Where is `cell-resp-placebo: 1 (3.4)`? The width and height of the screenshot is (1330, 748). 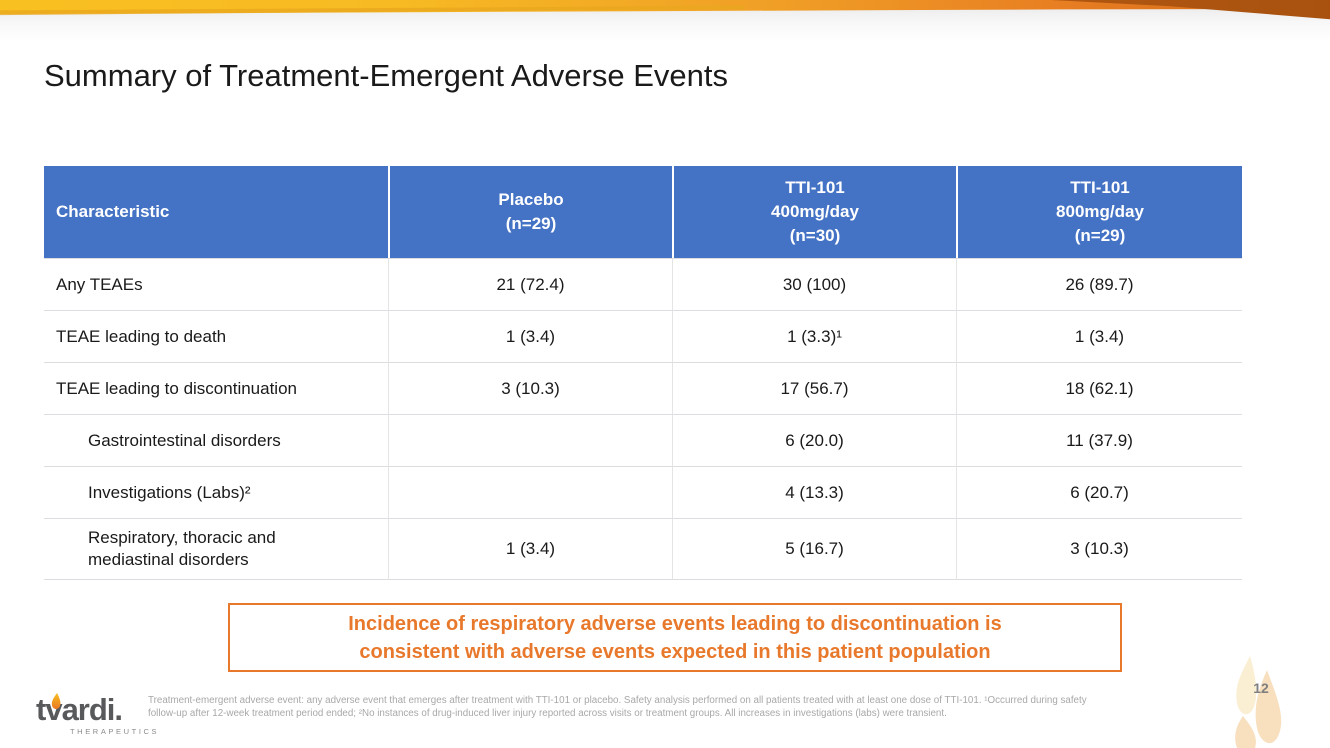 cell-resp-placebo: 1 (3.4) is located at coordinates (530, 549).